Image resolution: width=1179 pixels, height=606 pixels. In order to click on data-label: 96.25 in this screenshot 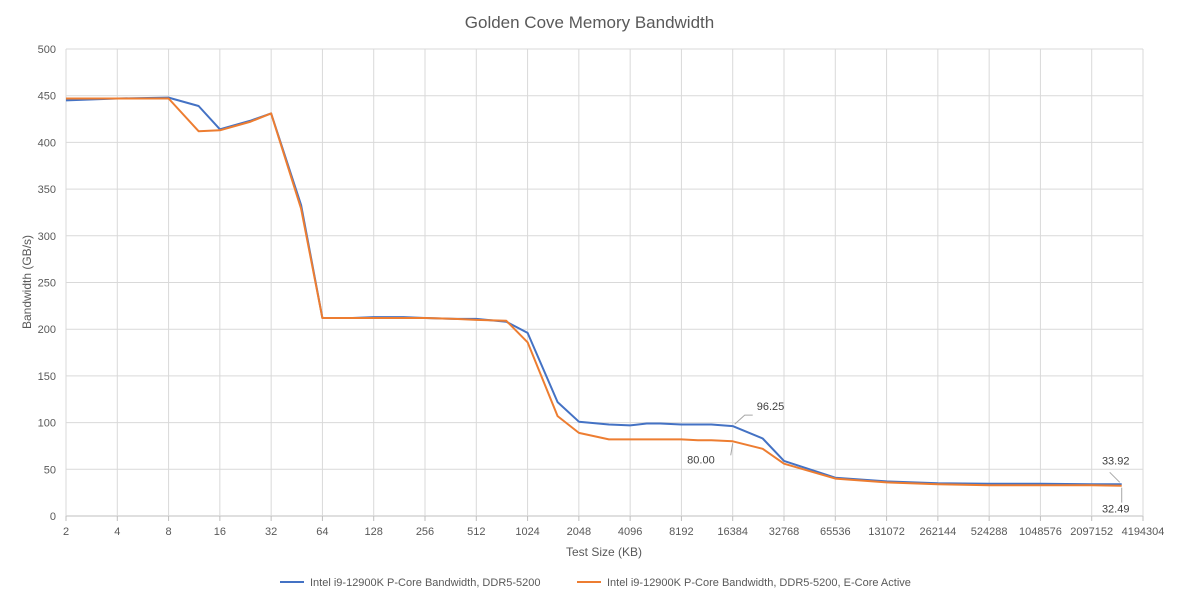, I will do `click(771, 407)`.